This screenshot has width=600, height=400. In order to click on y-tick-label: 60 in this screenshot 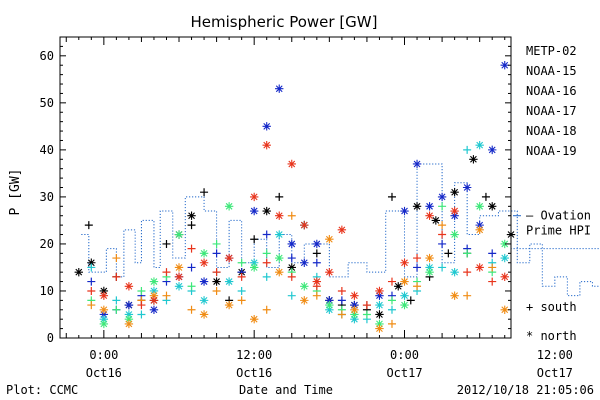, I will do `click(47, 56)`.